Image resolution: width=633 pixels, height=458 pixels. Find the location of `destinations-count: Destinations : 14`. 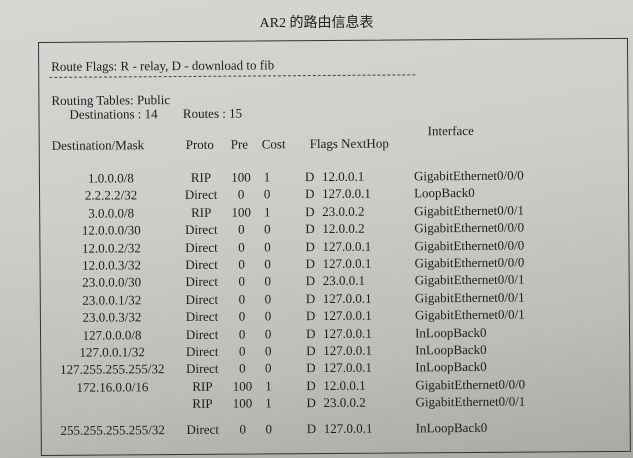

destinations-count: Destinations : 14 is located at coordinates (113, 114).